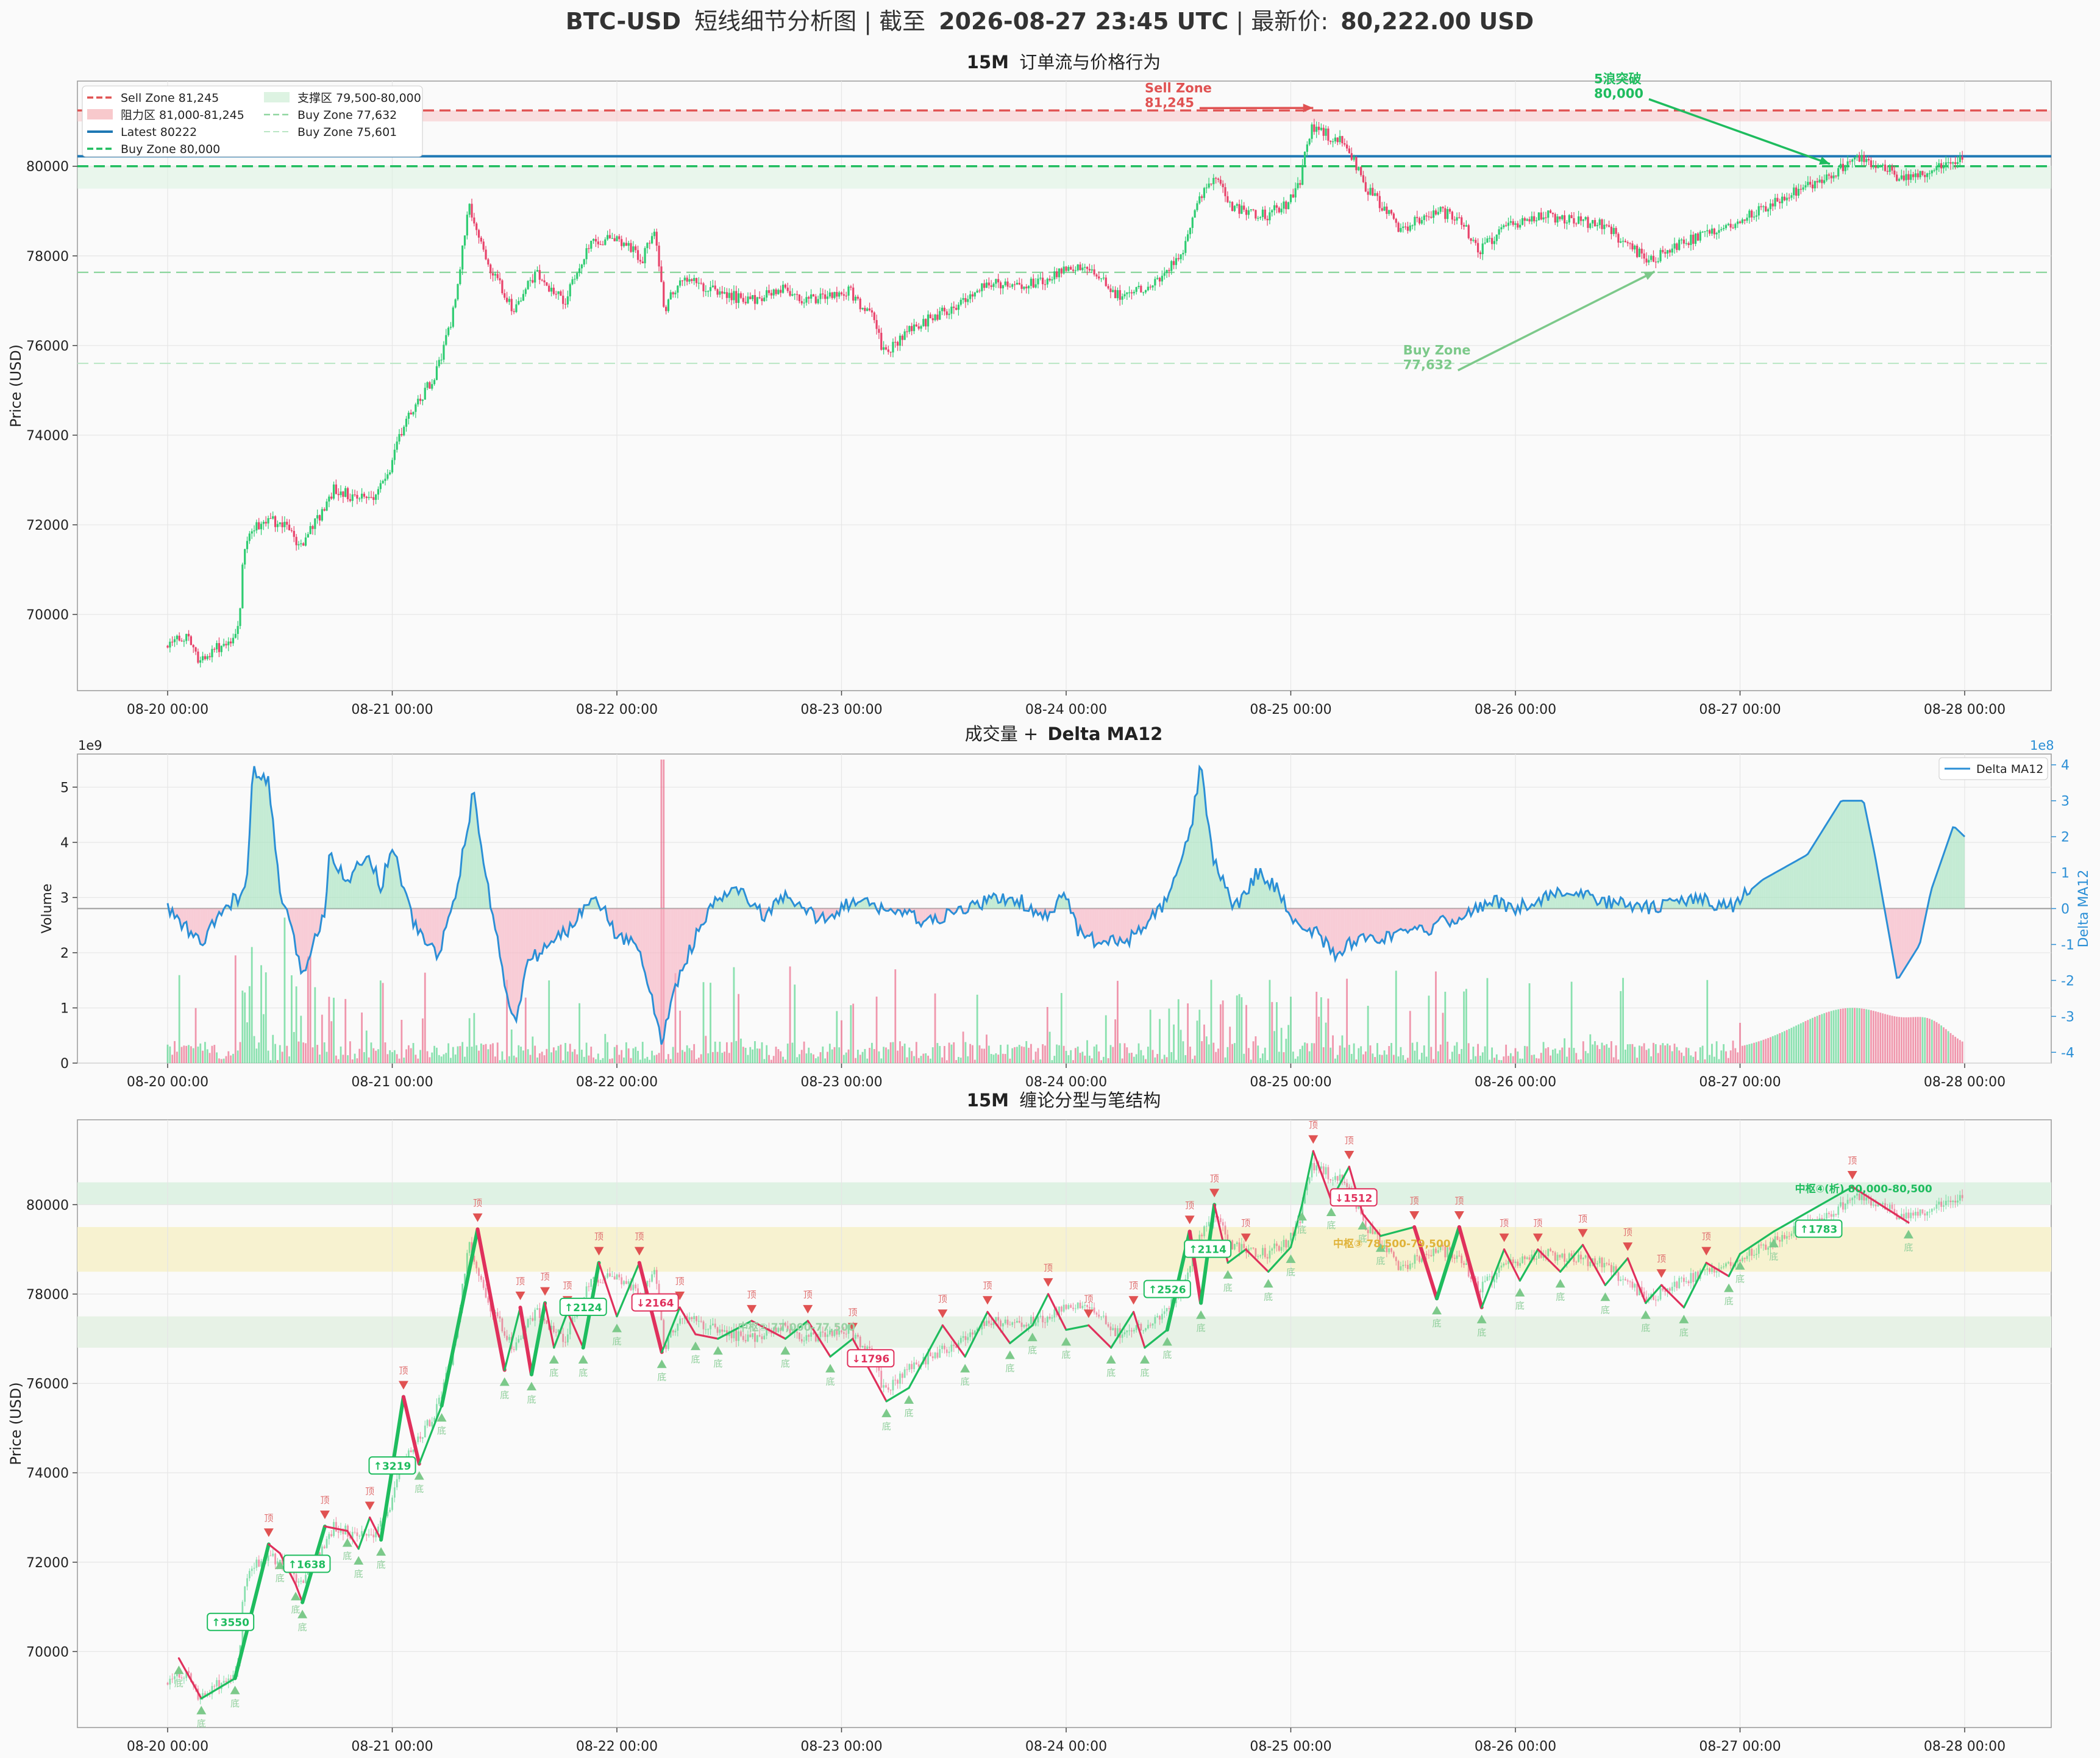 The image size is (2100, 1758). Describe the element at coordinates (1437, 350) in the screenshot. I see `annotation-text: Buy Zone` at that location.